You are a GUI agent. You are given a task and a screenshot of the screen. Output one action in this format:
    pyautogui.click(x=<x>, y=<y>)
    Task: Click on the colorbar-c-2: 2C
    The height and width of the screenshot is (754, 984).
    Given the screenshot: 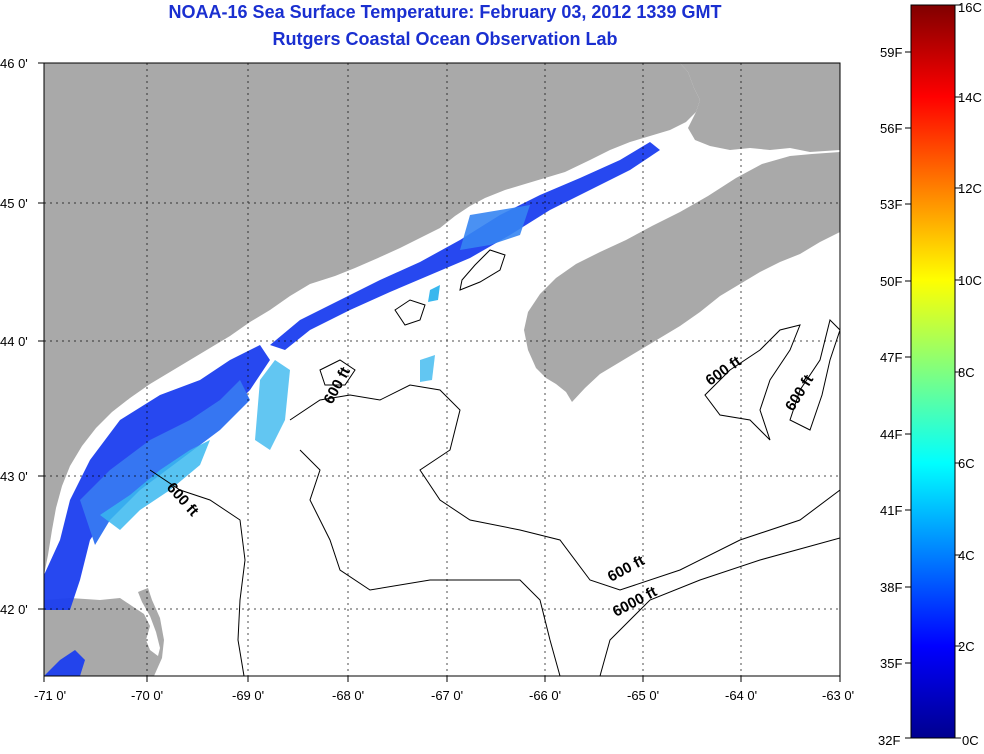 What is the action you would take?
    pyautogui.click(x=966, y=646)
    